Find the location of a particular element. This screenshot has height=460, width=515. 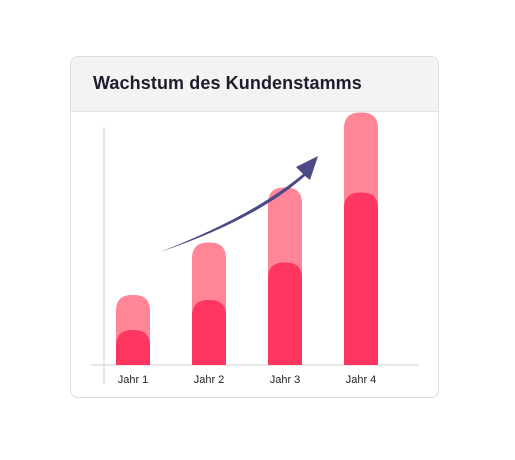

trend-arrow is located at coordinates (239, 204).